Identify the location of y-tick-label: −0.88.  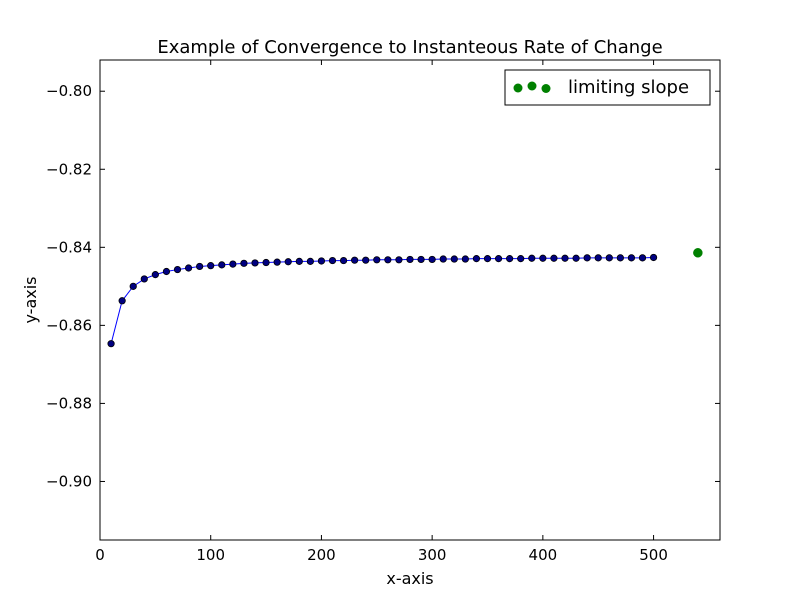
(69, 403).